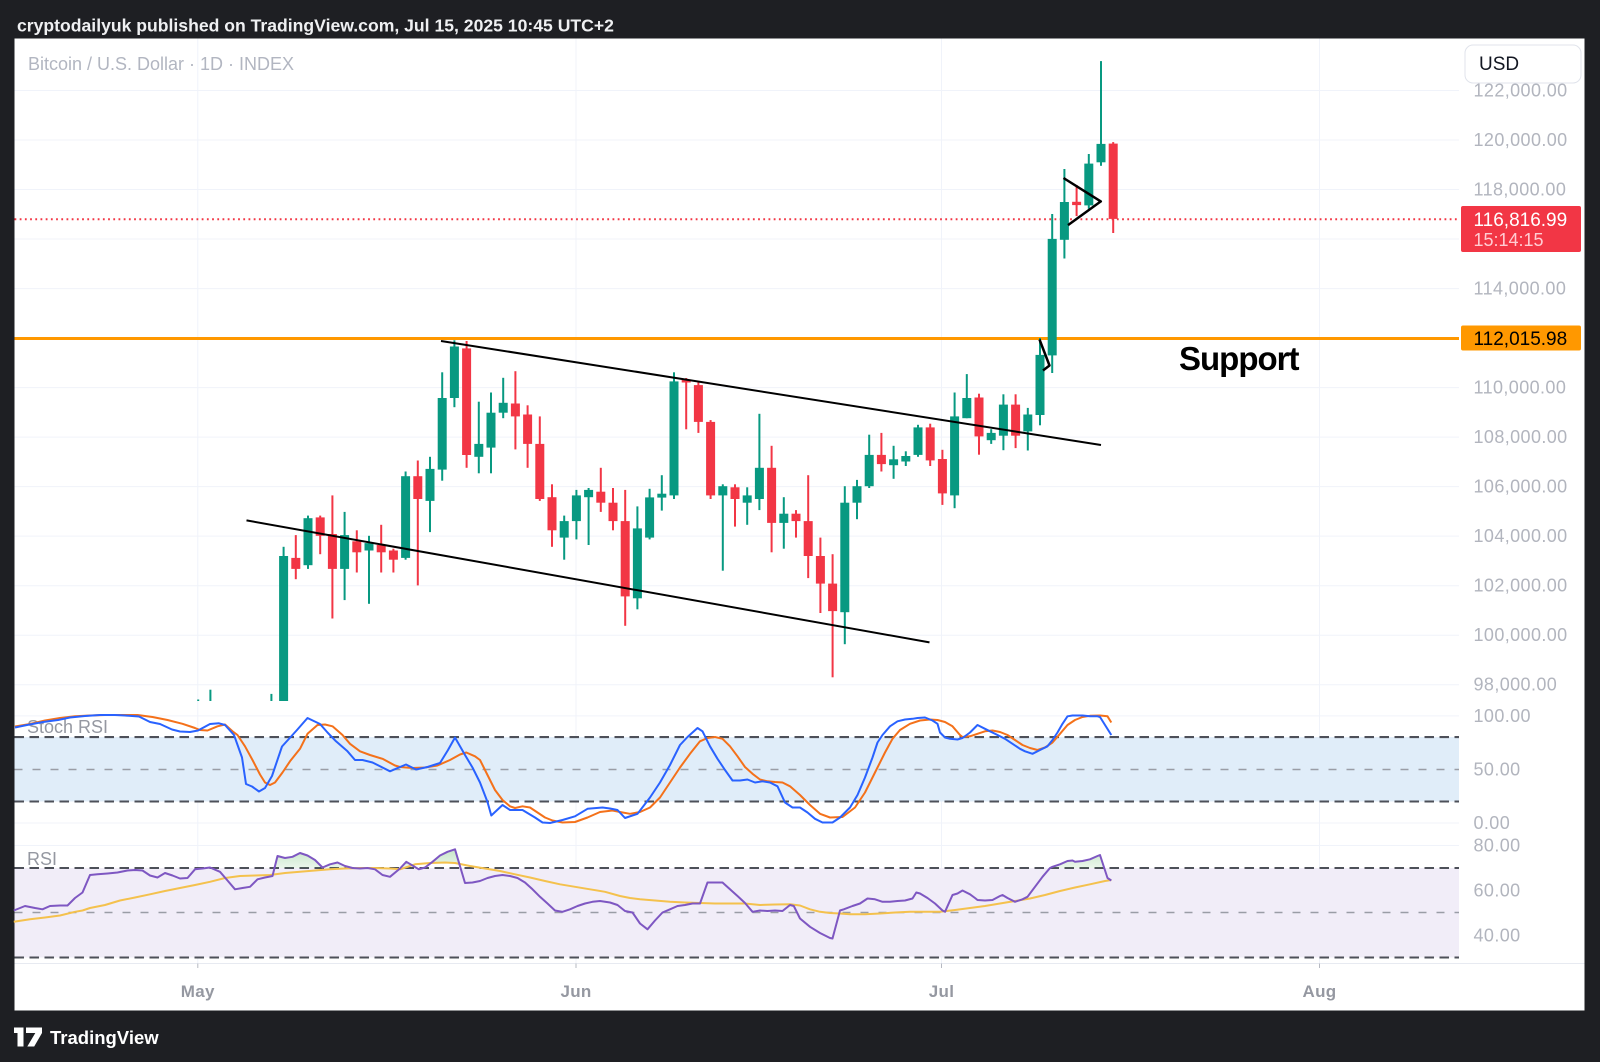 Image resolution: width=1600 pixels, height=1062 pixels. What do you see at coordinates (1521, 91) in the screenshot?
I see `svg-text: 122,000.00` at bounding box center [1521, 91].